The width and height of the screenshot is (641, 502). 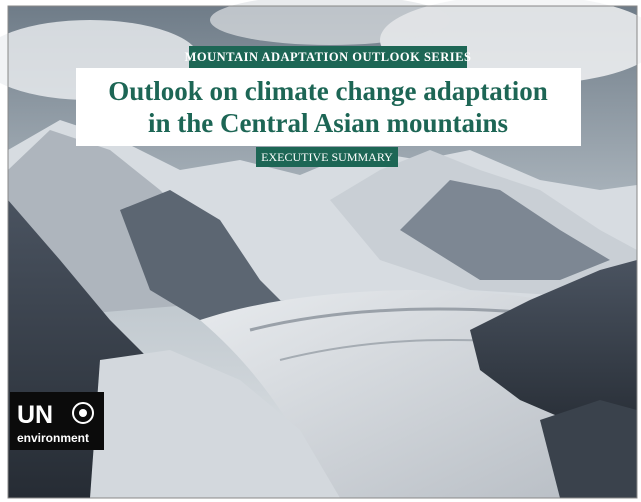 I want to click on series-band, so click(x=328, y=57).